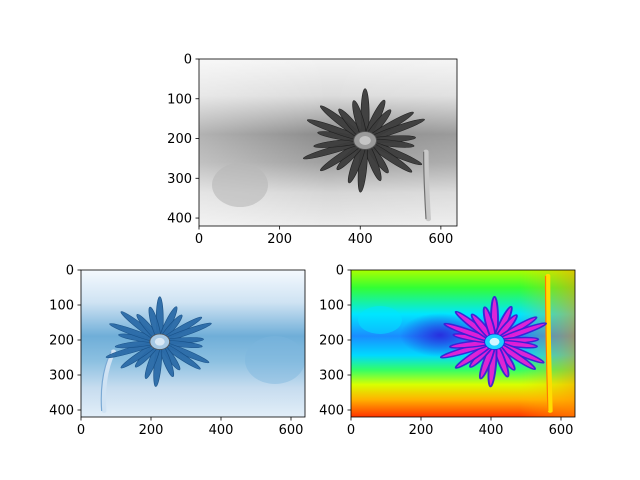  What do you see at coordinates (491, 430) in the screenshot?
I see `bottom-right-x-tick-label: 400` at bounding box center [491, 430].